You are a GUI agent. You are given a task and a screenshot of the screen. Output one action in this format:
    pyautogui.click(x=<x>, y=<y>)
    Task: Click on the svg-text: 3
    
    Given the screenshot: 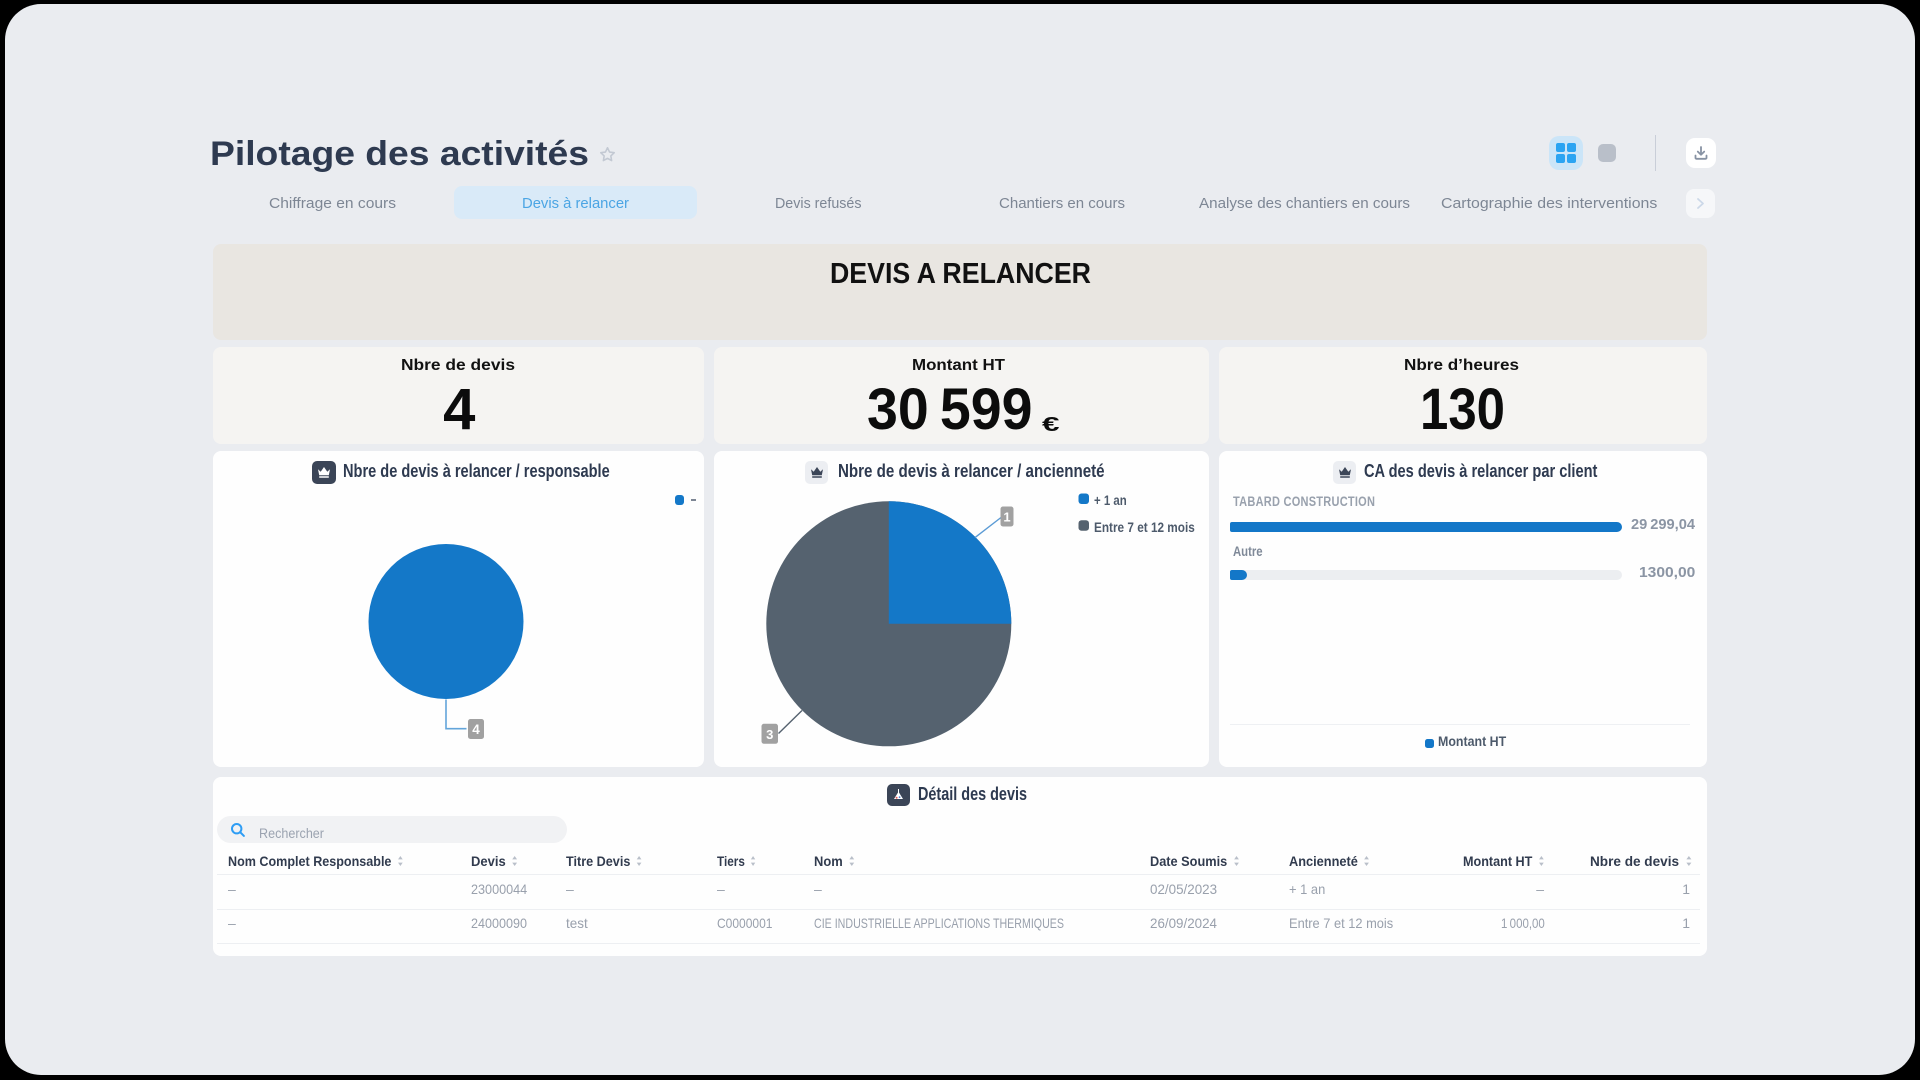 What is the action you would take?
    pyautogui.click(x=769, y=734)
    